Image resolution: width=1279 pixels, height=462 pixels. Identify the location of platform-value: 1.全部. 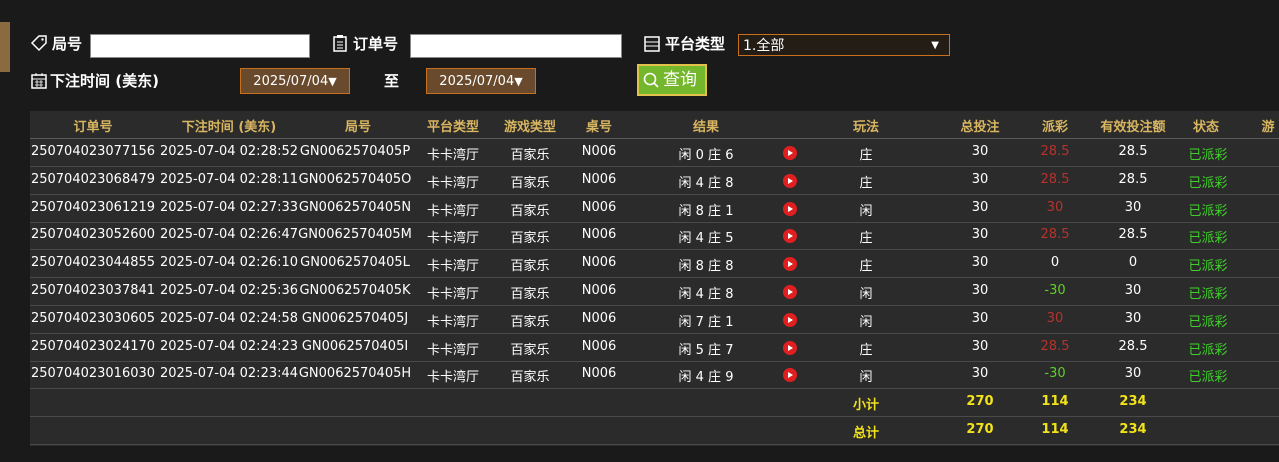
(764, 46).